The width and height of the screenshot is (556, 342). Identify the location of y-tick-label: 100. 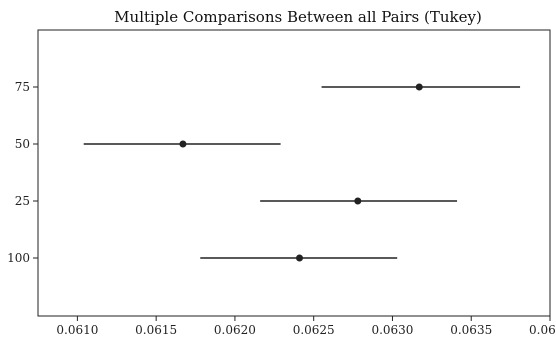
(18, 258).